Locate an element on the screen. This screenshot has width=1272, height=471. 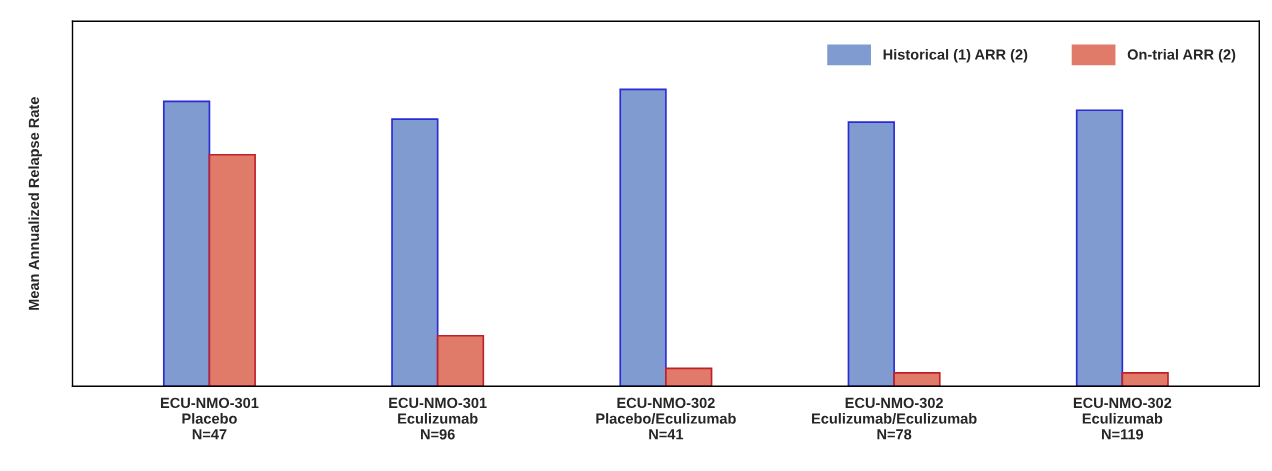
x-tick-label: ECU-NMO-301 Eculizumab N=96 is located at coordinates (438, 418).